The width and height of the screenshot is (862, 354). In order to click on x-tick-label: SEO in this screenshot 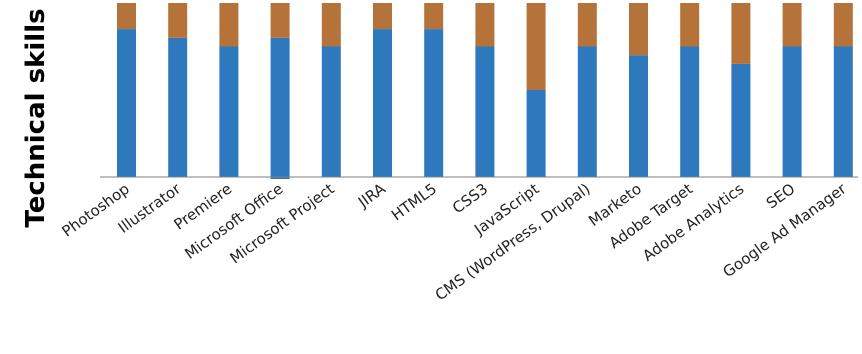, I will do `click(781, 196)`.